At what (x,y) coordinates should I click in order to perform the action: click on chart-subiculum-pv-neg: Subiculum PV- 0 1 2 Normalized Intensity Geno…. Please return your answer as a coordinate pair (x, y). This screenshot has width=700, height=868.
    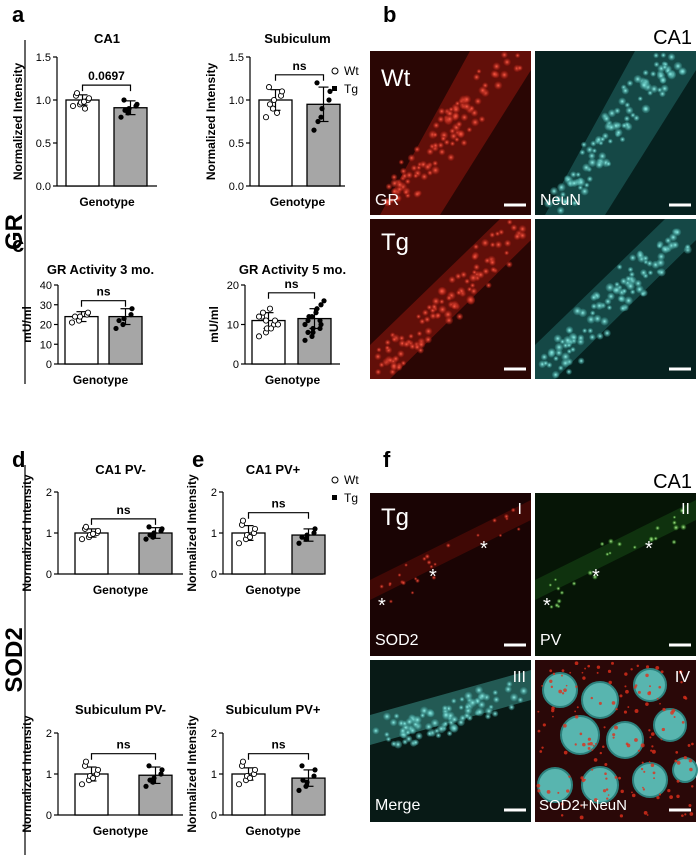
    Looking at the image, I should click on (101, 770).